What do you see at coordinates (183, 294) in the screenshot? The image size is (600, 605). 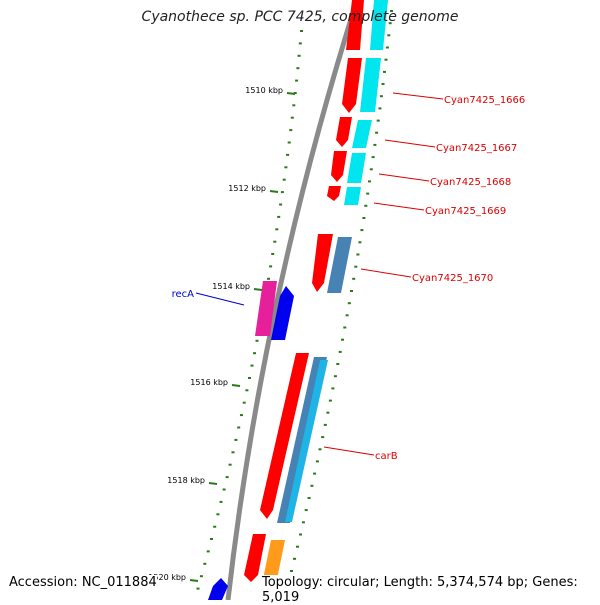 I see `gene-label: recA` at bounding box center [183, 294].